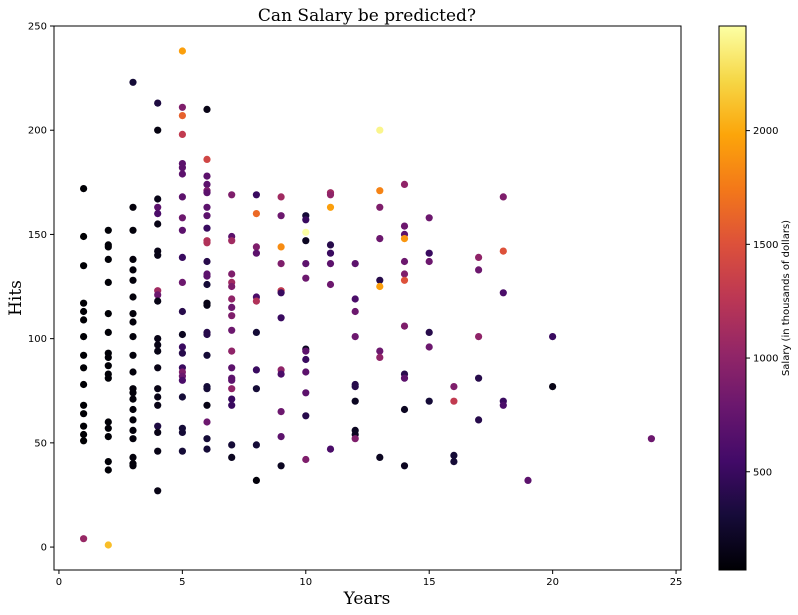 This screenshot has width=798, height=615. What do you see at coordinates (765, 131) in the screenshot?
I see `colorbar-tick-label: 2000` at bounding box center [765, 131].